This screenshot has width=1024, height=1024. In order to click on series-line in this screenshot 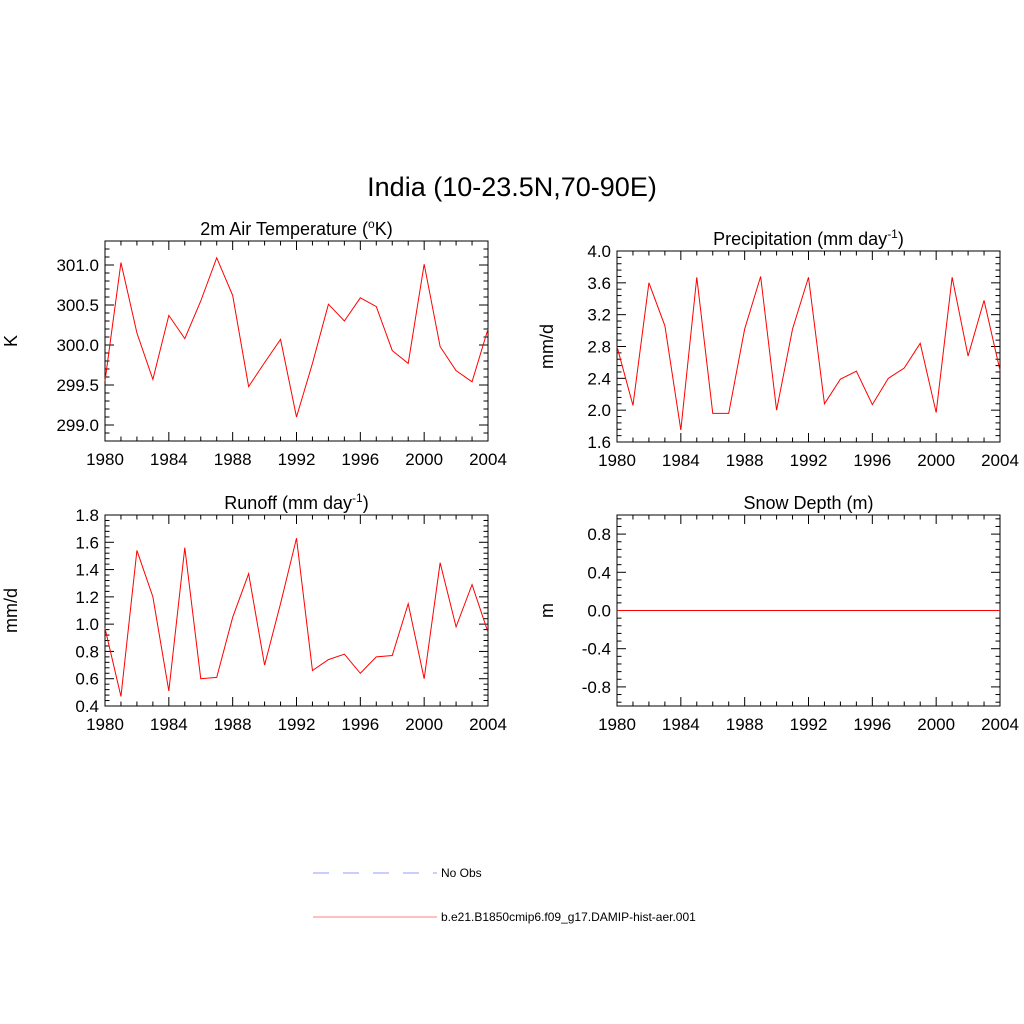, I will do `click(808, 353)`.